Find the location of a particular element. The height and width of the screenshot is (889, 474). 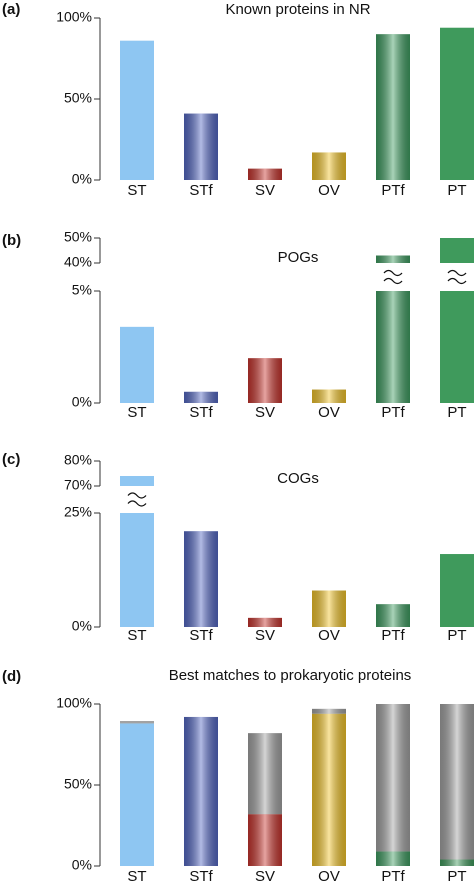

panel-title: Known proteins in NR is located at coordinates (297, 9).